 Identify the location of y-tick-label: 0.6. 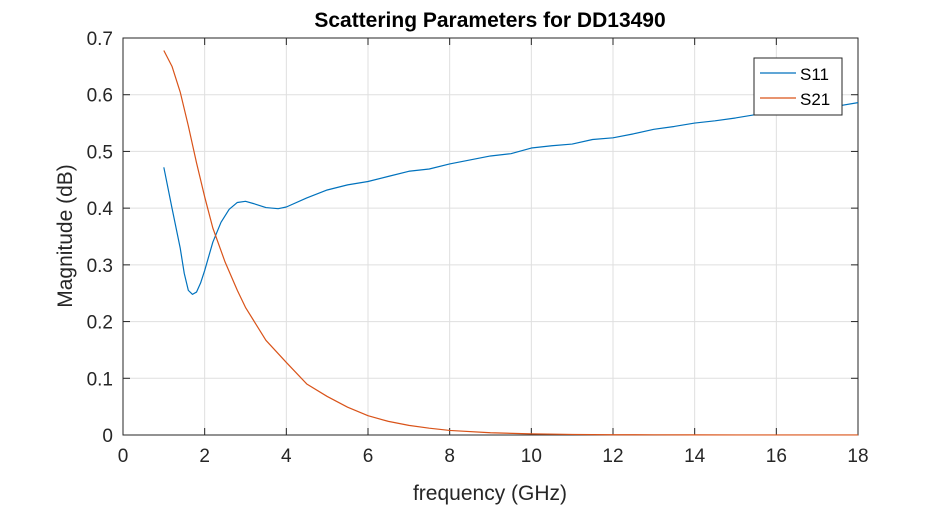
(100, 96).